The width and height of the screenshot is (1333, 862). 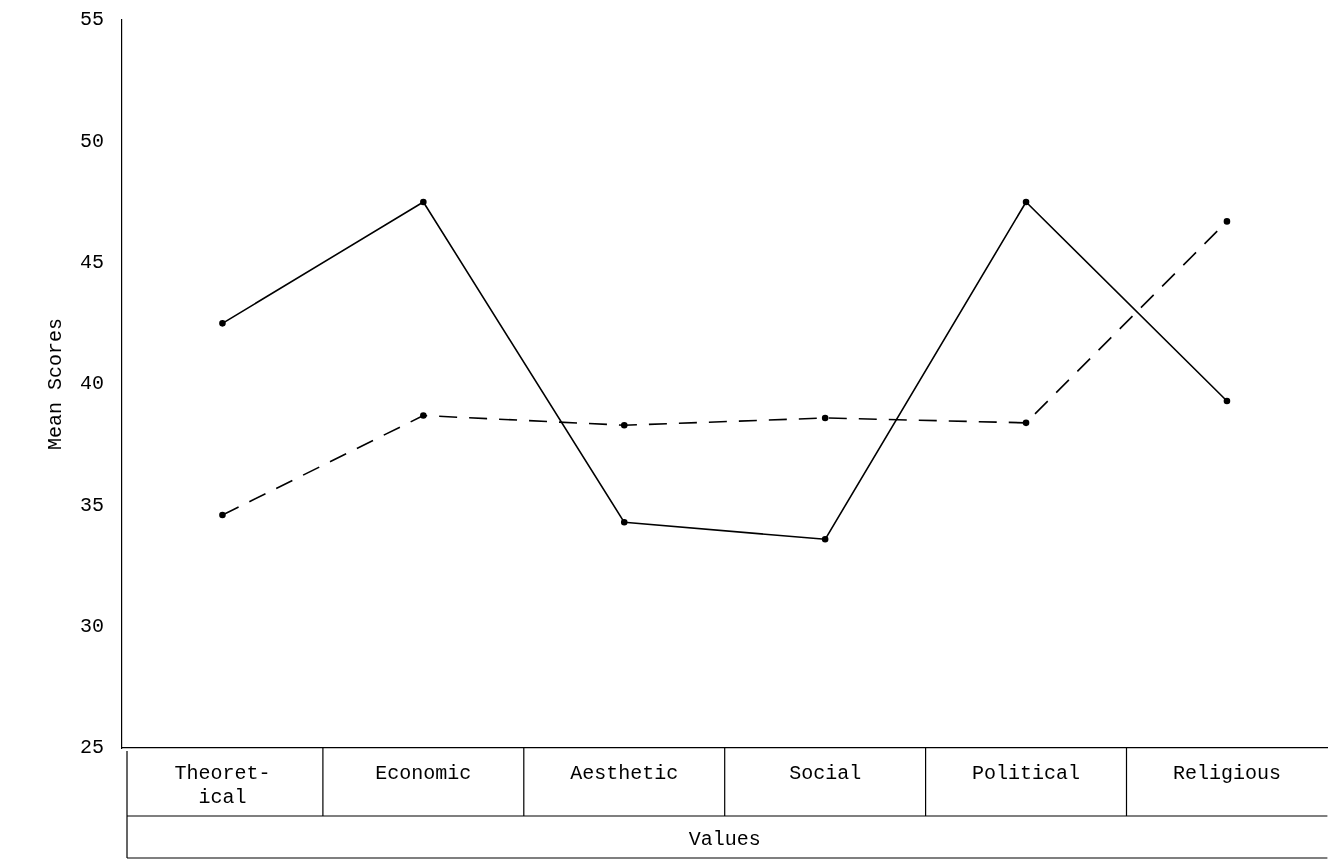 What do you see at coordinates (91, 626) in the screenshot?
I see `y-tick-label: 30` at bounding box center [91, 626].